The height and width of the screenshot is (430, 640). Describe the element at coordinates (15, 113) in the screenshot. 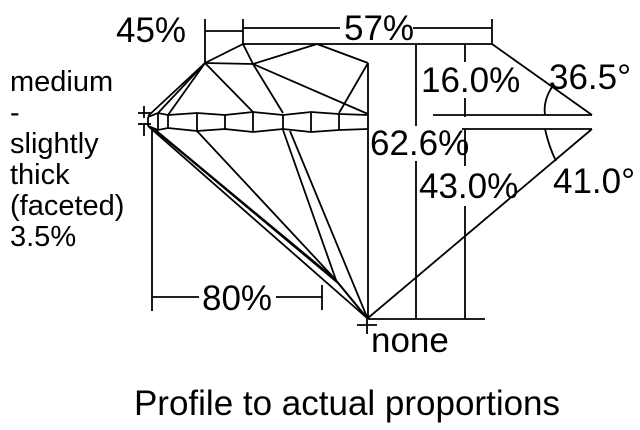

I see `girdle-description-line: -` at that location.